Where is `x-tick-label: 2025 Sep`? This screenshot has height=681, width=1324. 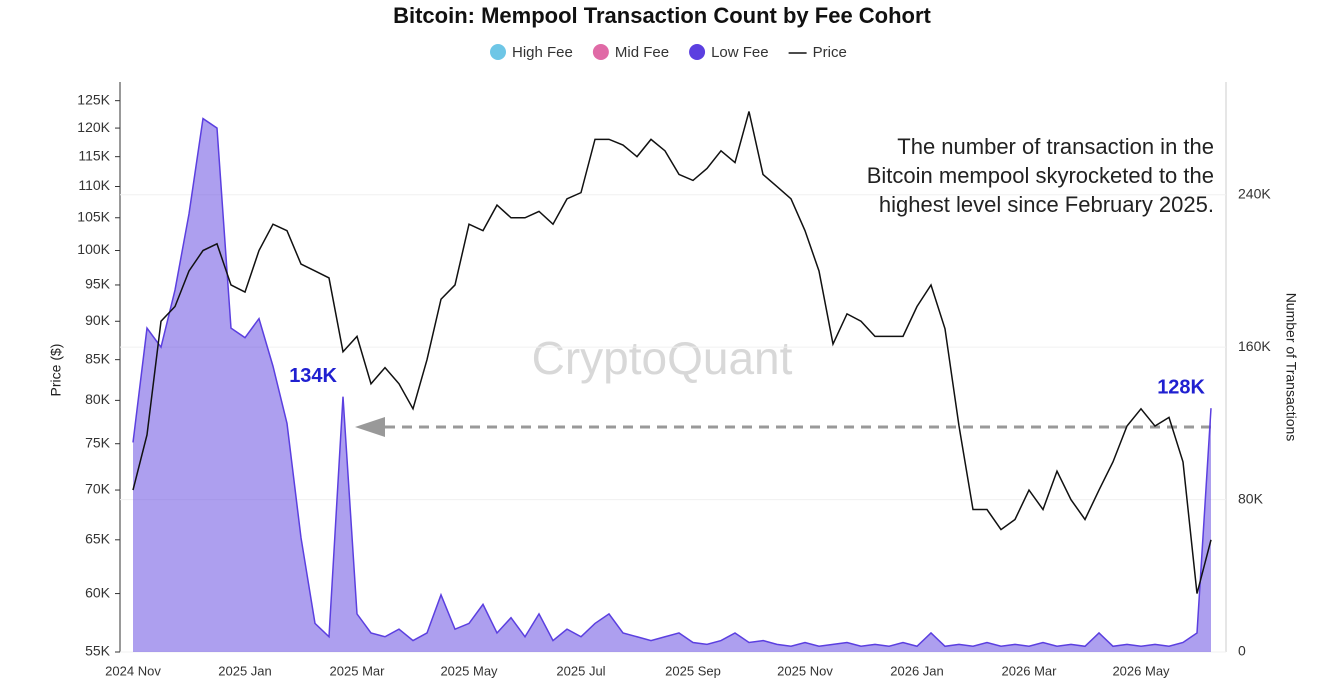 x-tick-label: 2025 Sep is located at coordinates (693, 670).